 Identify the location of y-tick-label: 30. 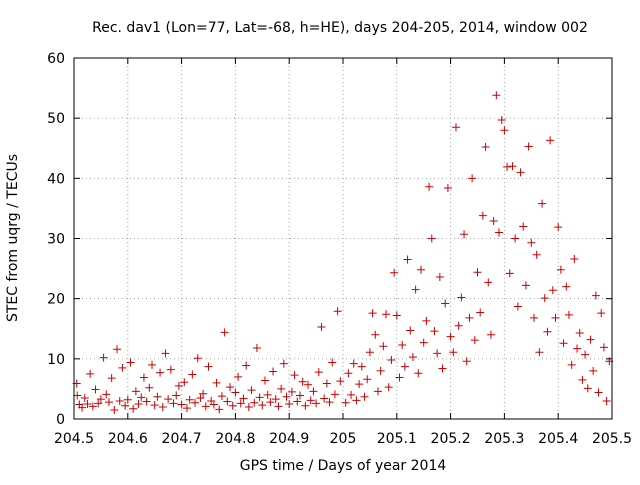
(56, 240).